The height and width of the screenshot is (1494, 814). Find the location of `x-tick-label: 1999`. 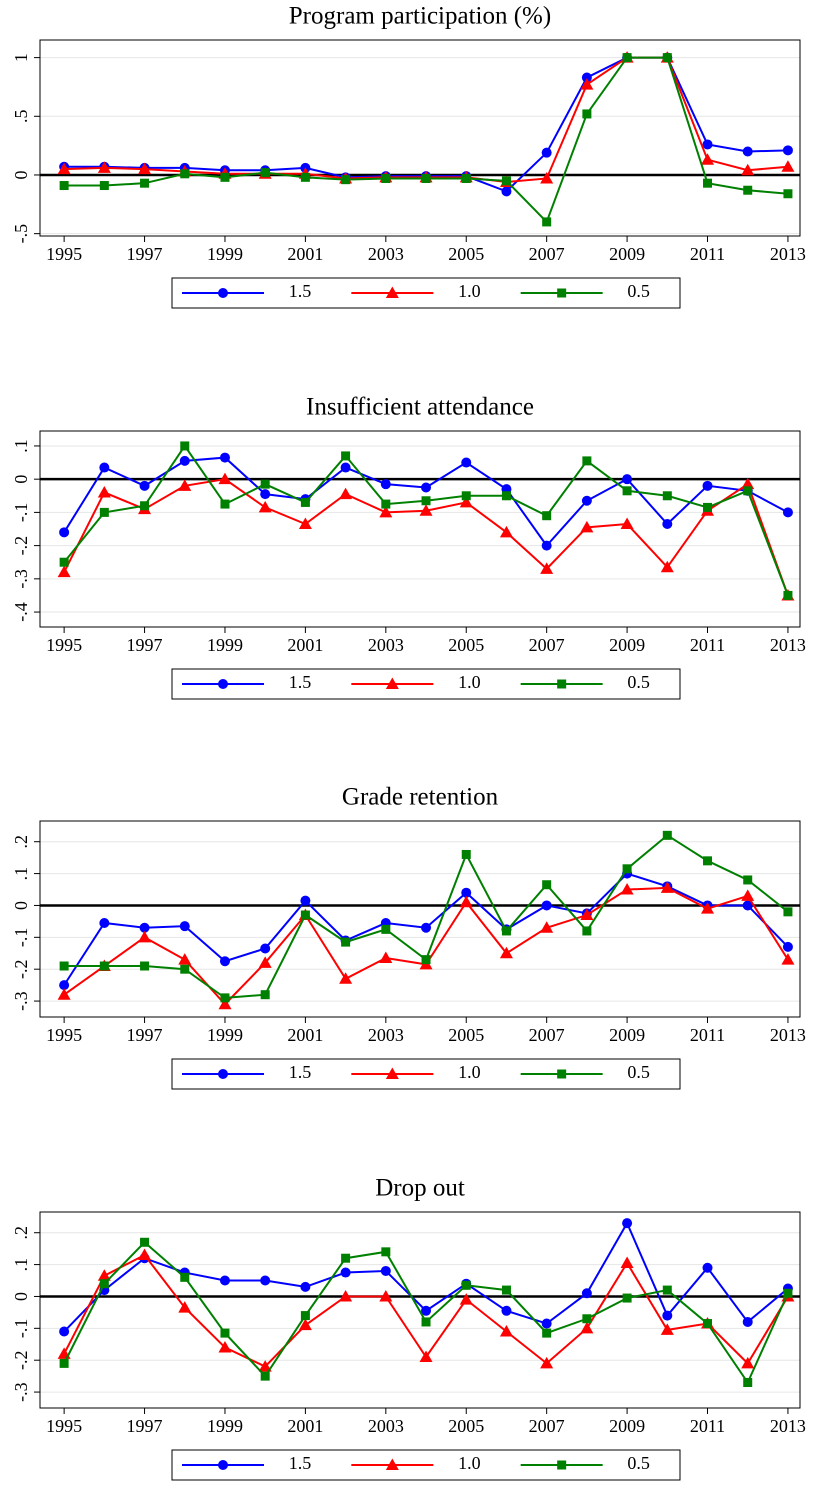

x-tick-label: 1999 is located at coordinates (225, 1035).